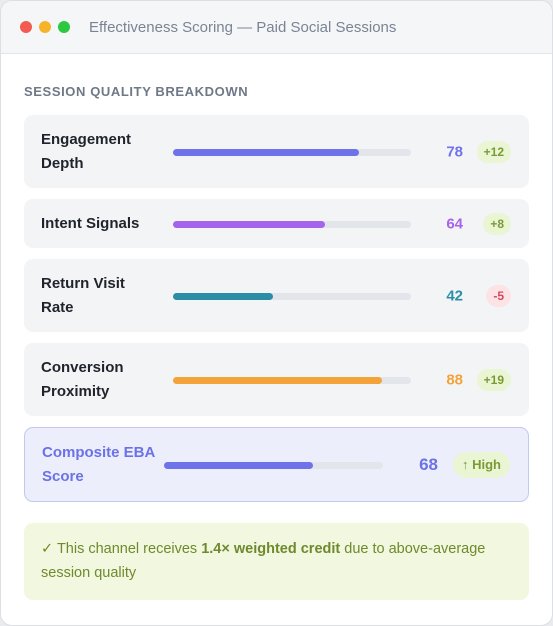 The height and width of the screenshot is (626, 553). Describe the element at coordinates (82, 379) in the screenshot. I see `metric-label: Conversion Proximity` at that location.